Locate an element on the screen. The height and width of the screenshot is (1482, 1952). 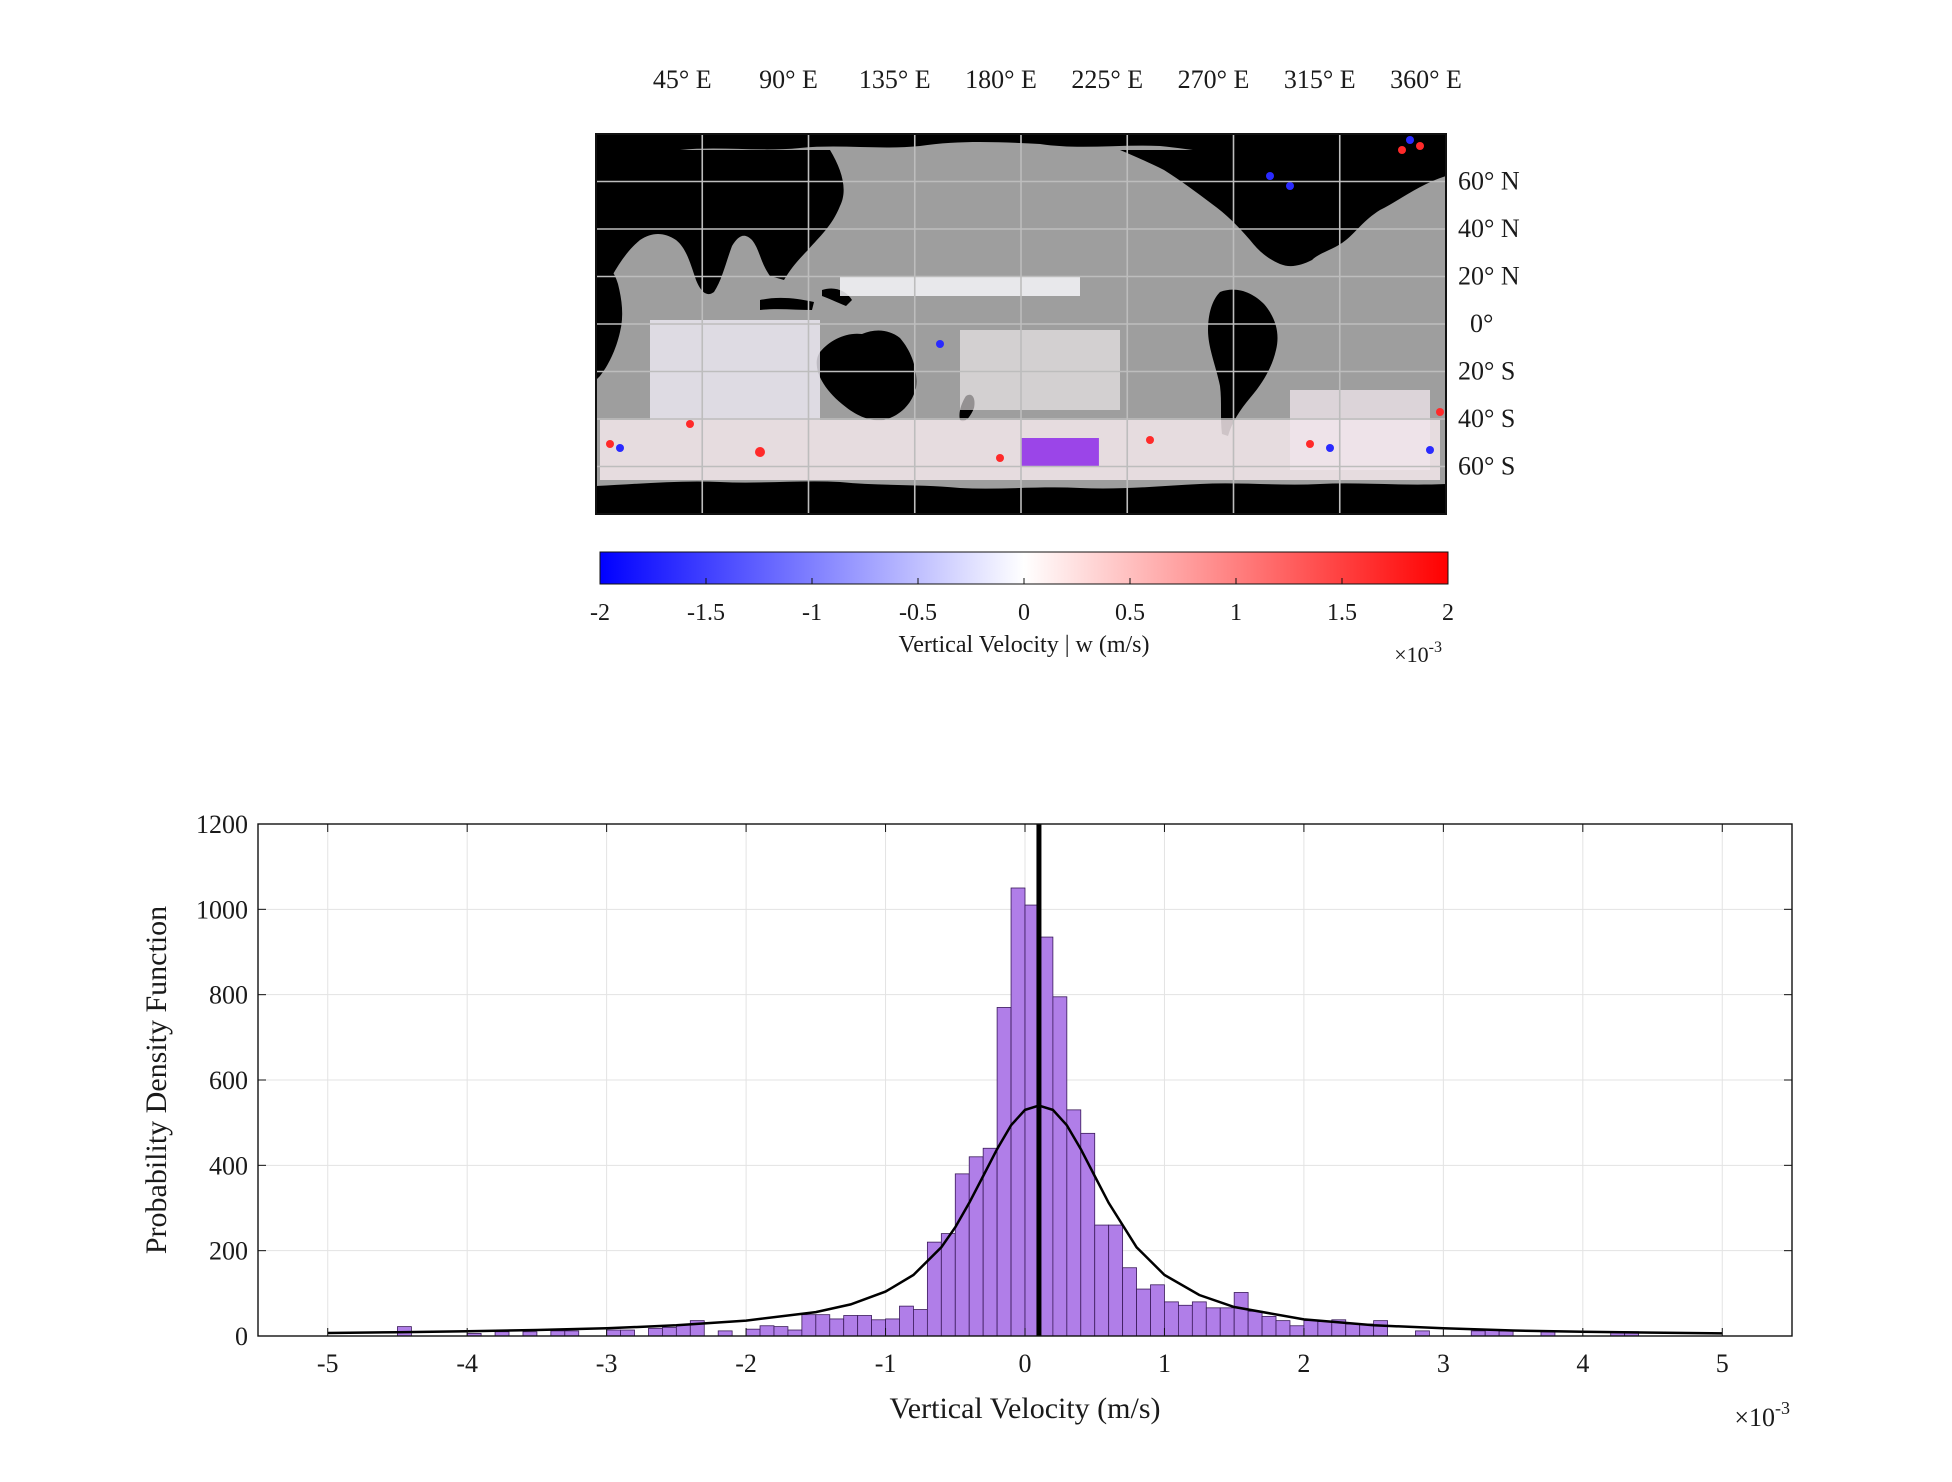
map-lat-tick-label: 20° N is located at coordinates (1489, 276).